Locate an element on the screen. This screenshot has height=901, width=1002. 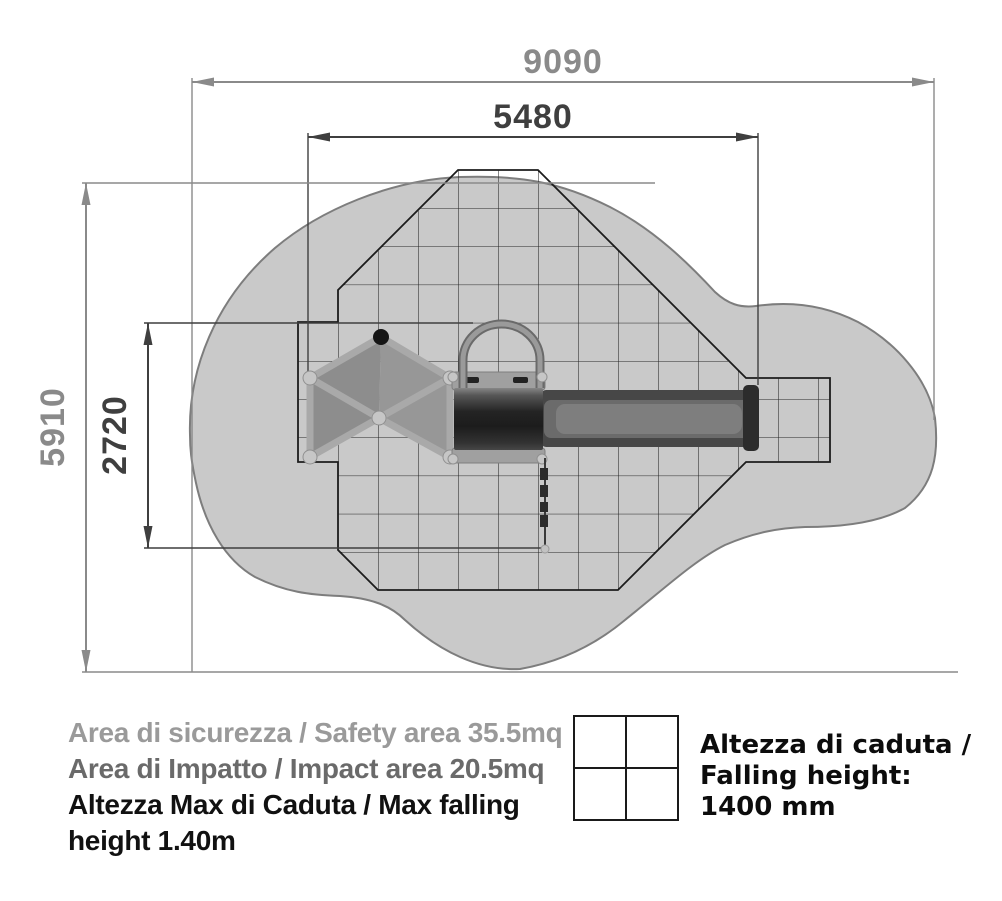
net-post-left is located at coordinates (310, 378).